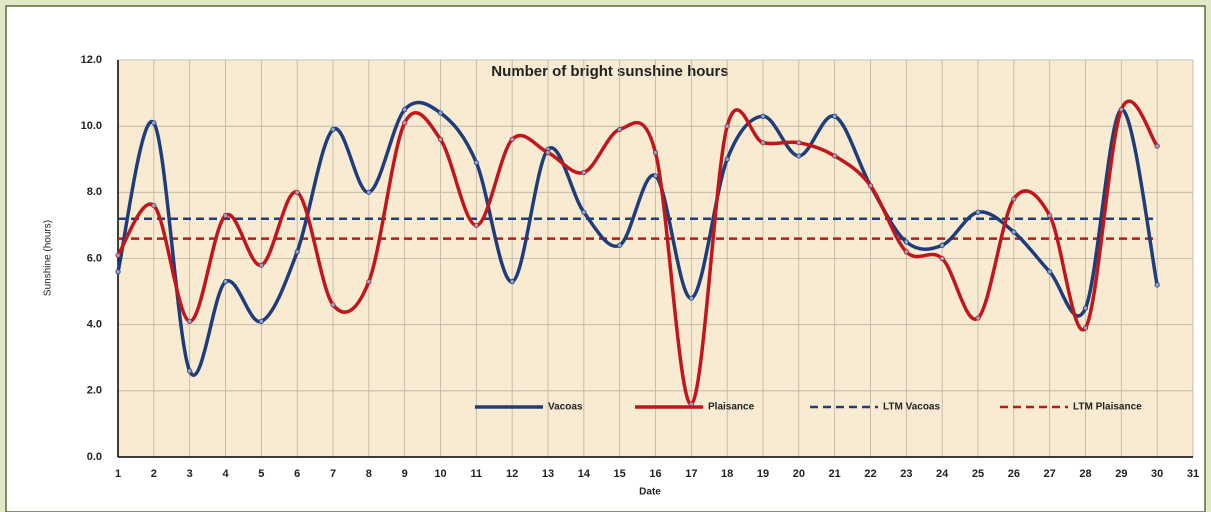  What do you see at coordinates (333, 474) in the screenshot?
I see `x-tick-label: 7` at bounding box center [333, 474].